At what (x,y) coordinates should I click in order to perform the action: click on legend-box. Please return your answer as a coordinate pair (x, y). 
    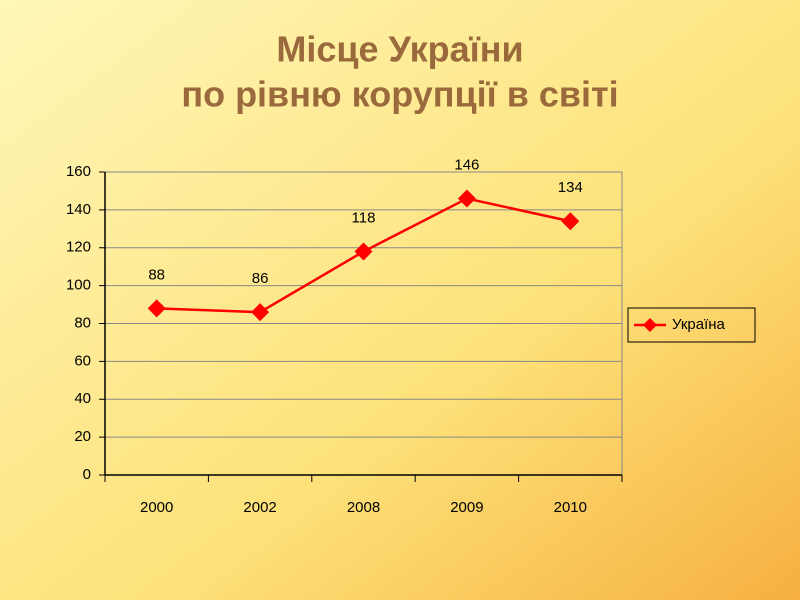
    Looking at the image, I should click on (691, 325).